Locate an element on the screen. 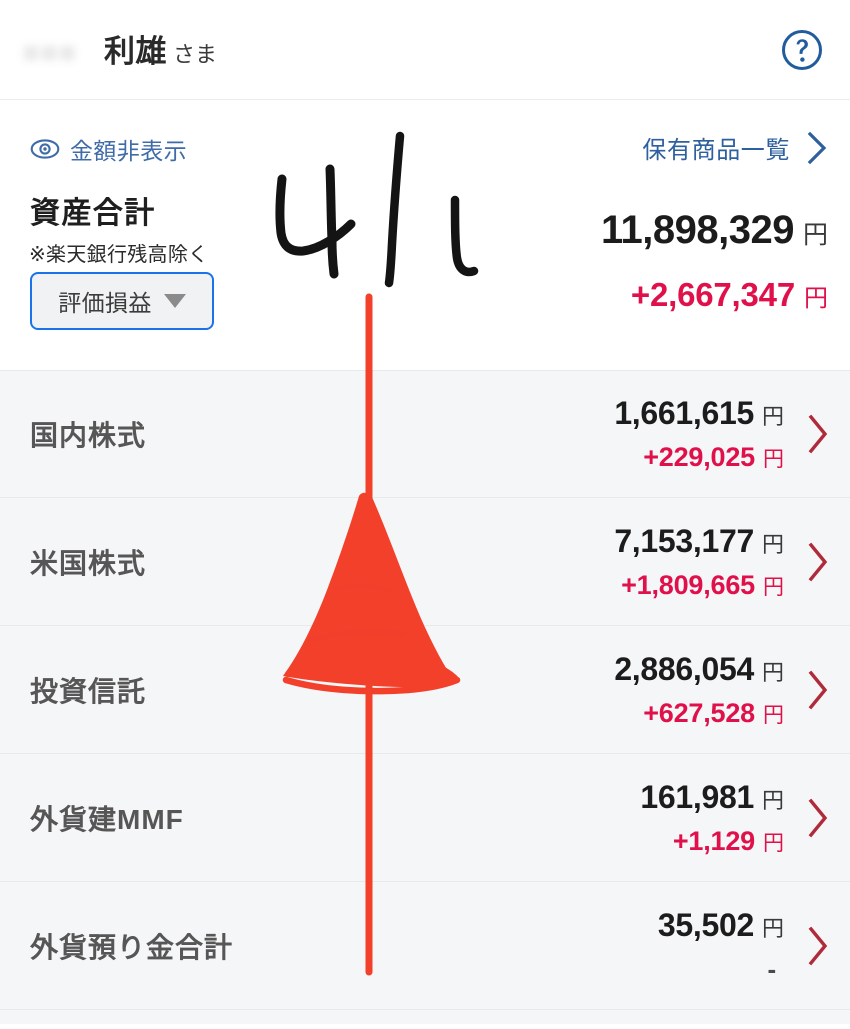  asset-category-values: 2,886,054 円 +627,528 円 is located at coordinates (699, 689).